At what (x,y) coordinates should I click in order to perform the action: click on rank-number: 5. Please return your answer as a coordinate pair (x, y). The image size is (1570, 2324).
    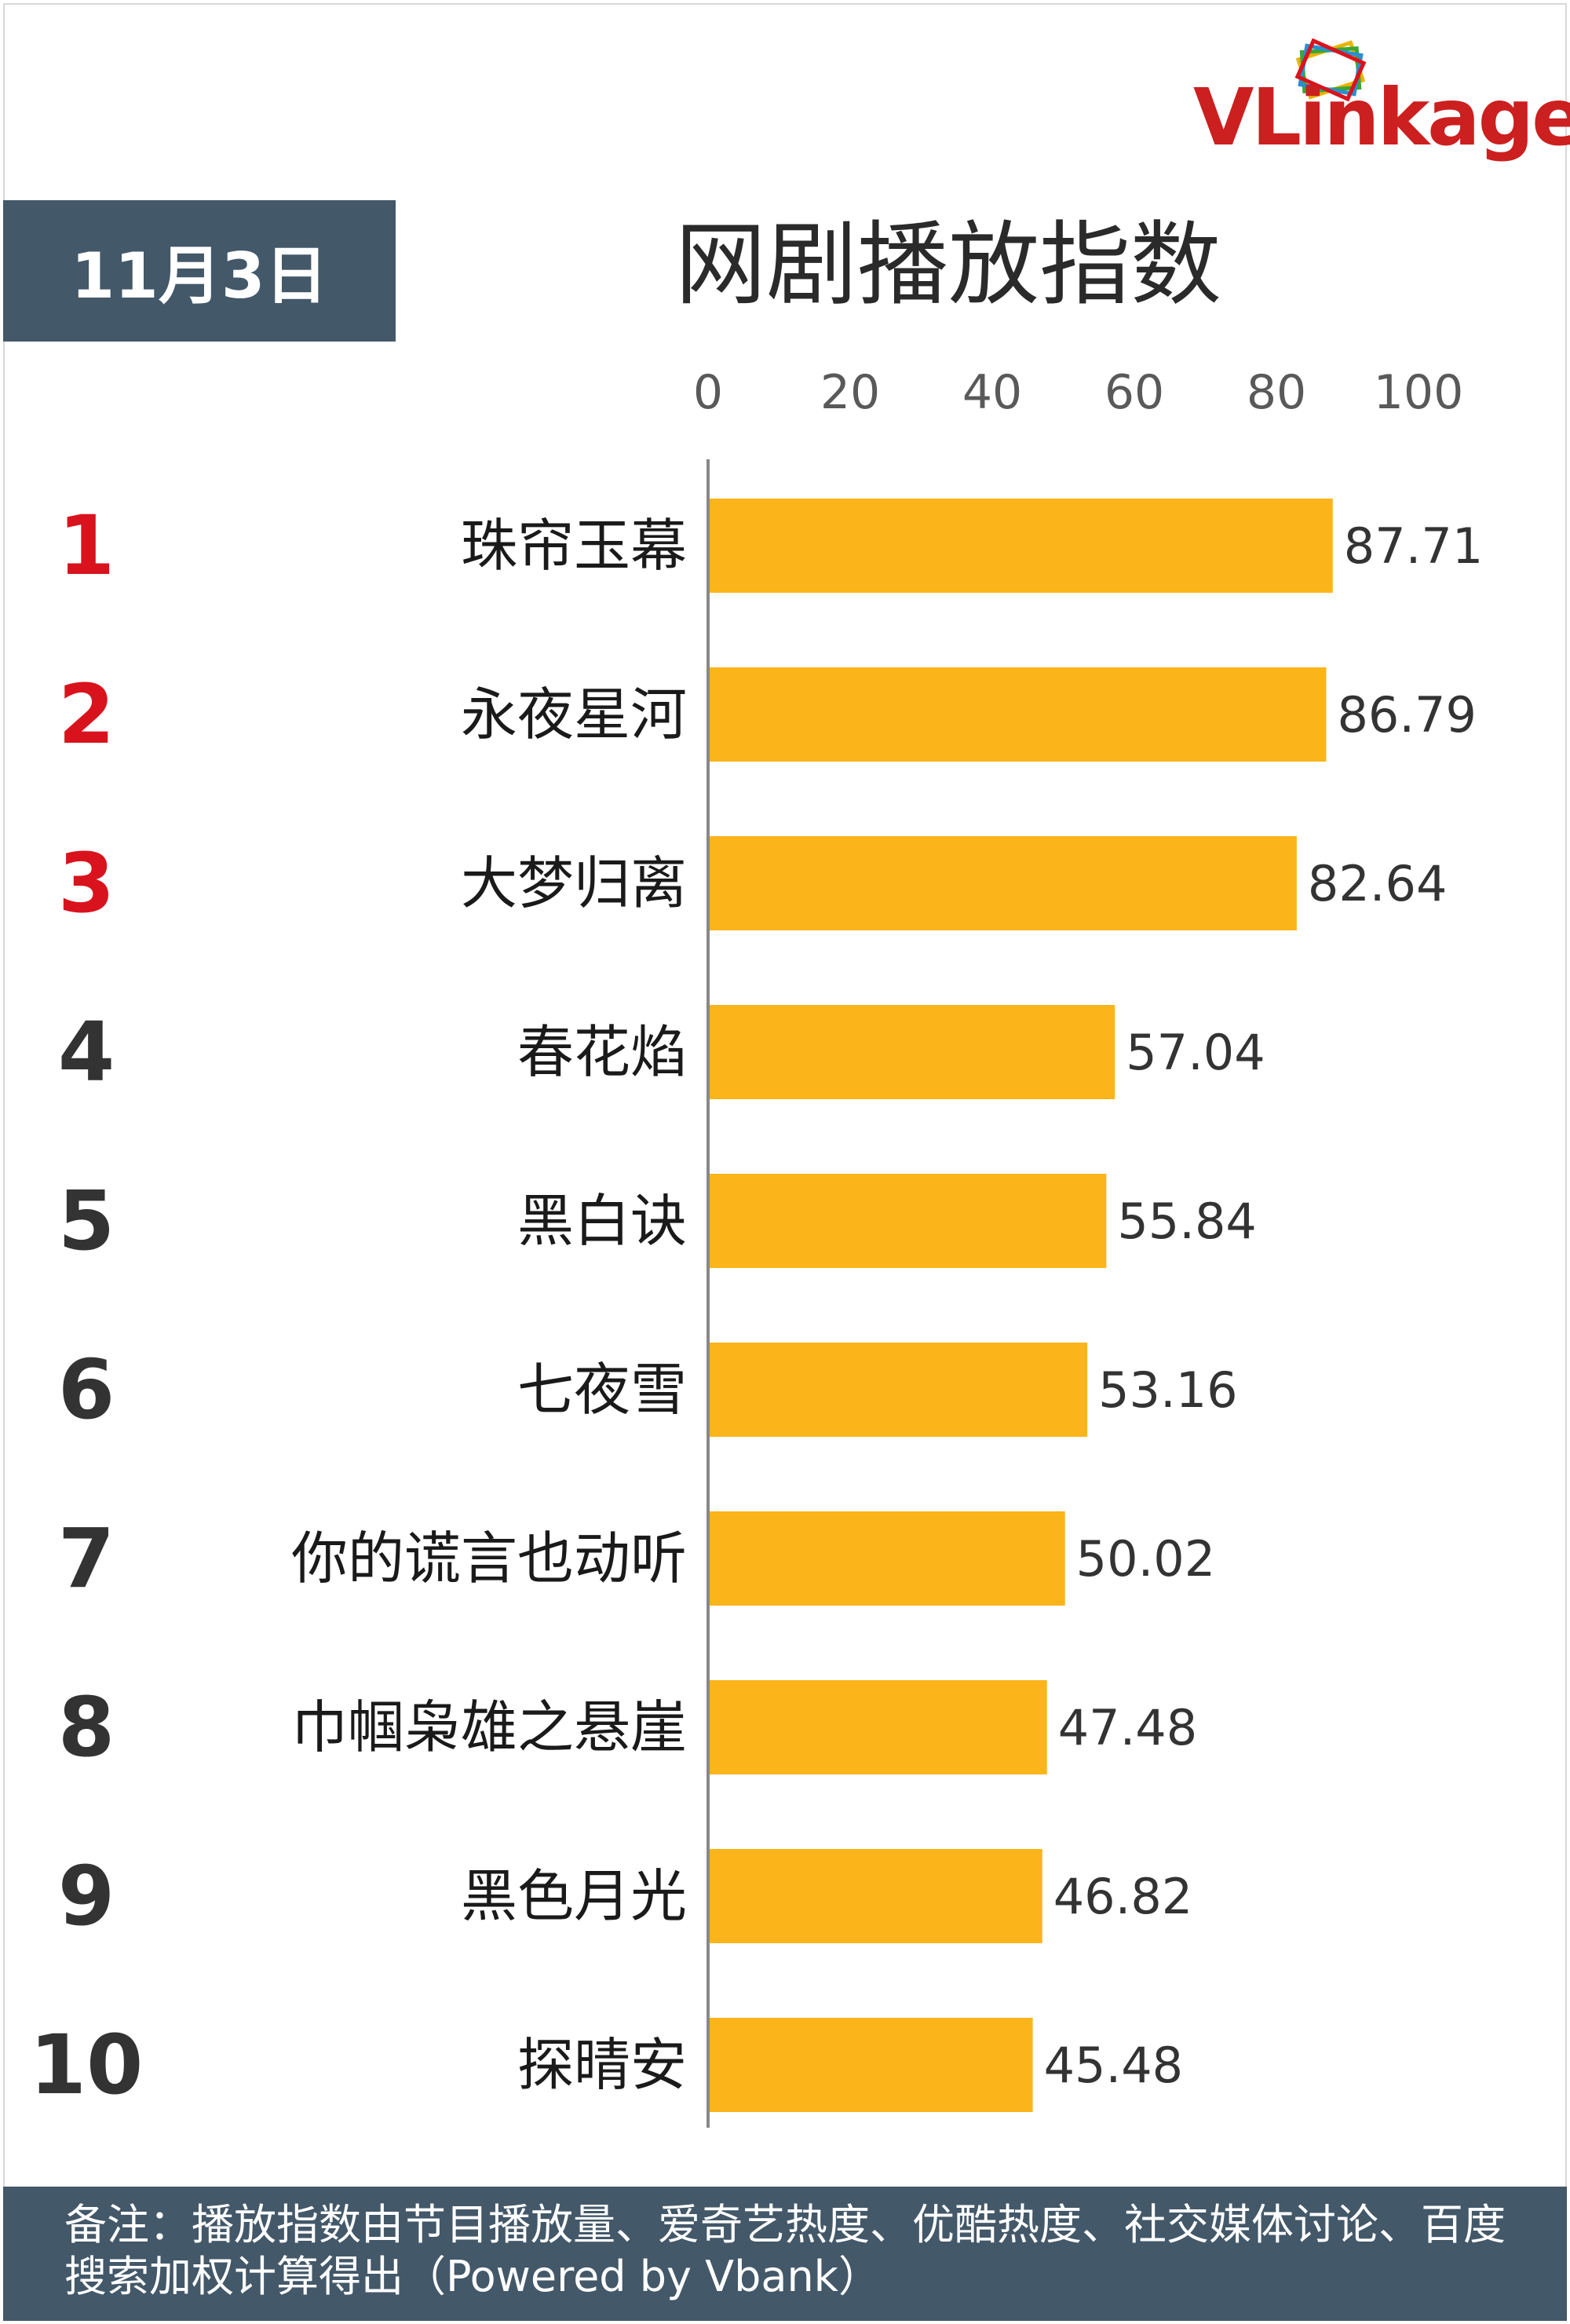
    Looking at the image, I should click on (86, 1221).